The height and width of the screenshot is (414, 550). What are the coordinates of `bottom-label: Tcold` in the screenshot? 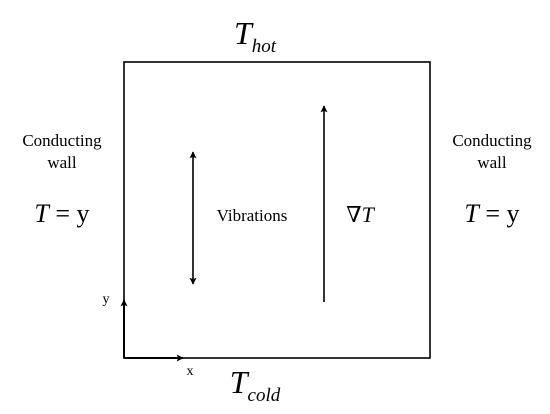 It's located at (255, 385).